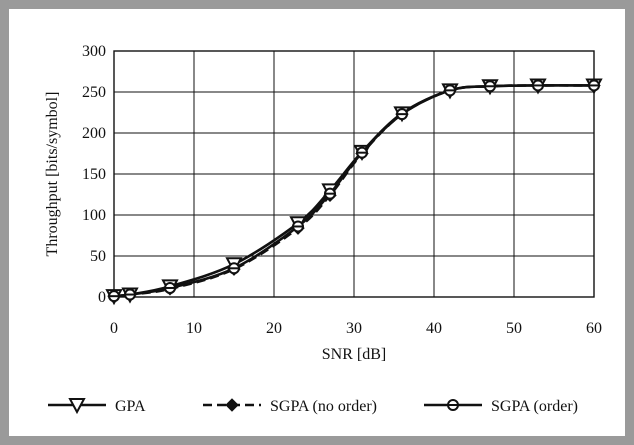  Describe the element at coordinates (102, 297) in the screenshot. I see `y-tick-label: 0` at that location.